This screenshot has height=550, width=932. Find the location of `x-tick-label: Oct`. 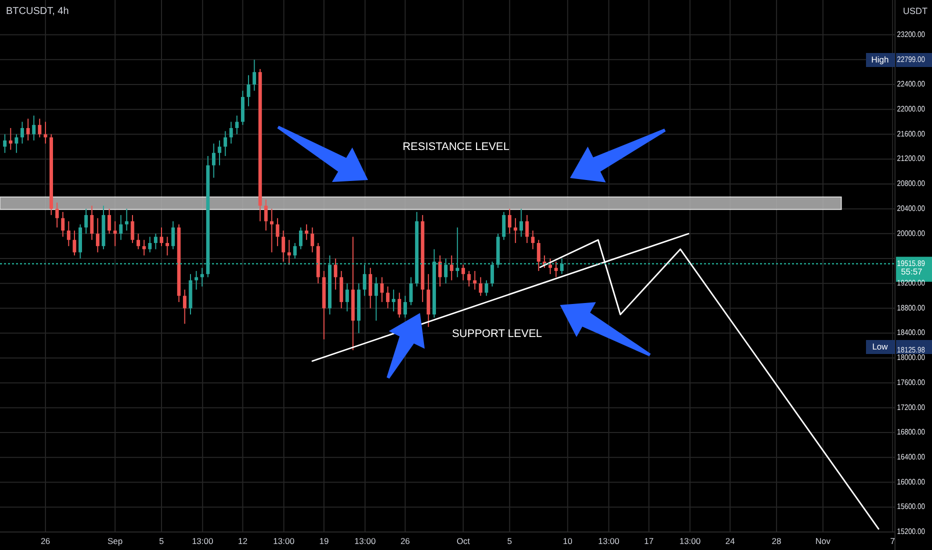

x-tick-label: Oct is located at coordinates (463, 541).